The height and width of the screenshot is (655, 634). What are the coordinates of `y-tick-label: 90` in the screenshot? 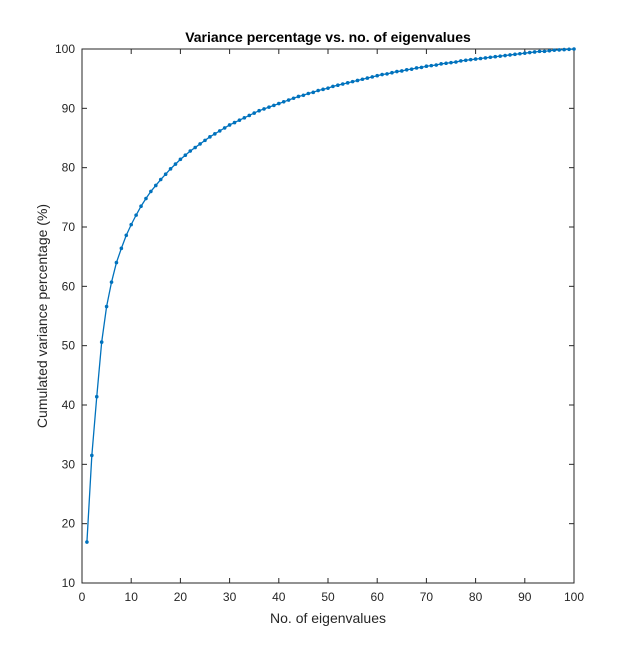 It's located at (69, 108).